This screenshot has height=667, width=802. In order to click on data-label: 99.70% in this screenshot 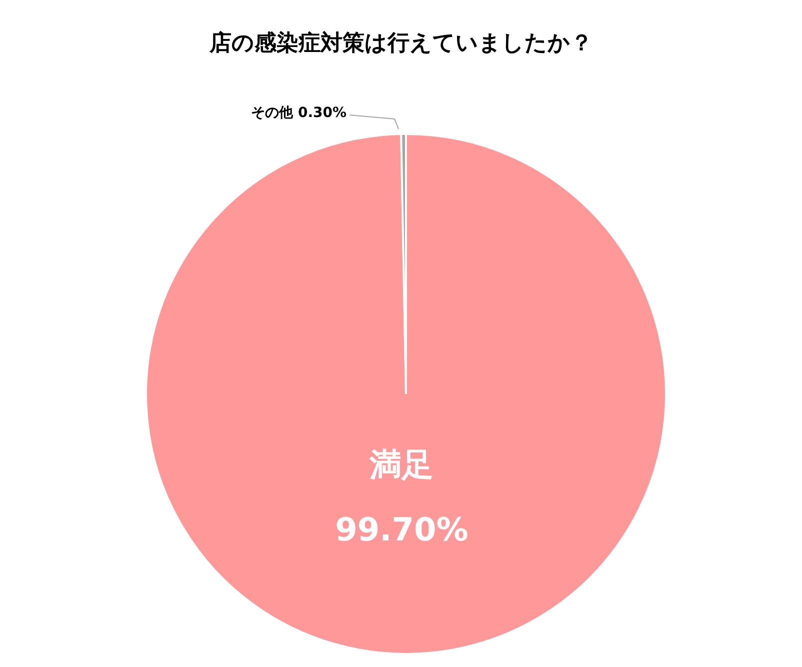, I will do `click(401, 529)`.